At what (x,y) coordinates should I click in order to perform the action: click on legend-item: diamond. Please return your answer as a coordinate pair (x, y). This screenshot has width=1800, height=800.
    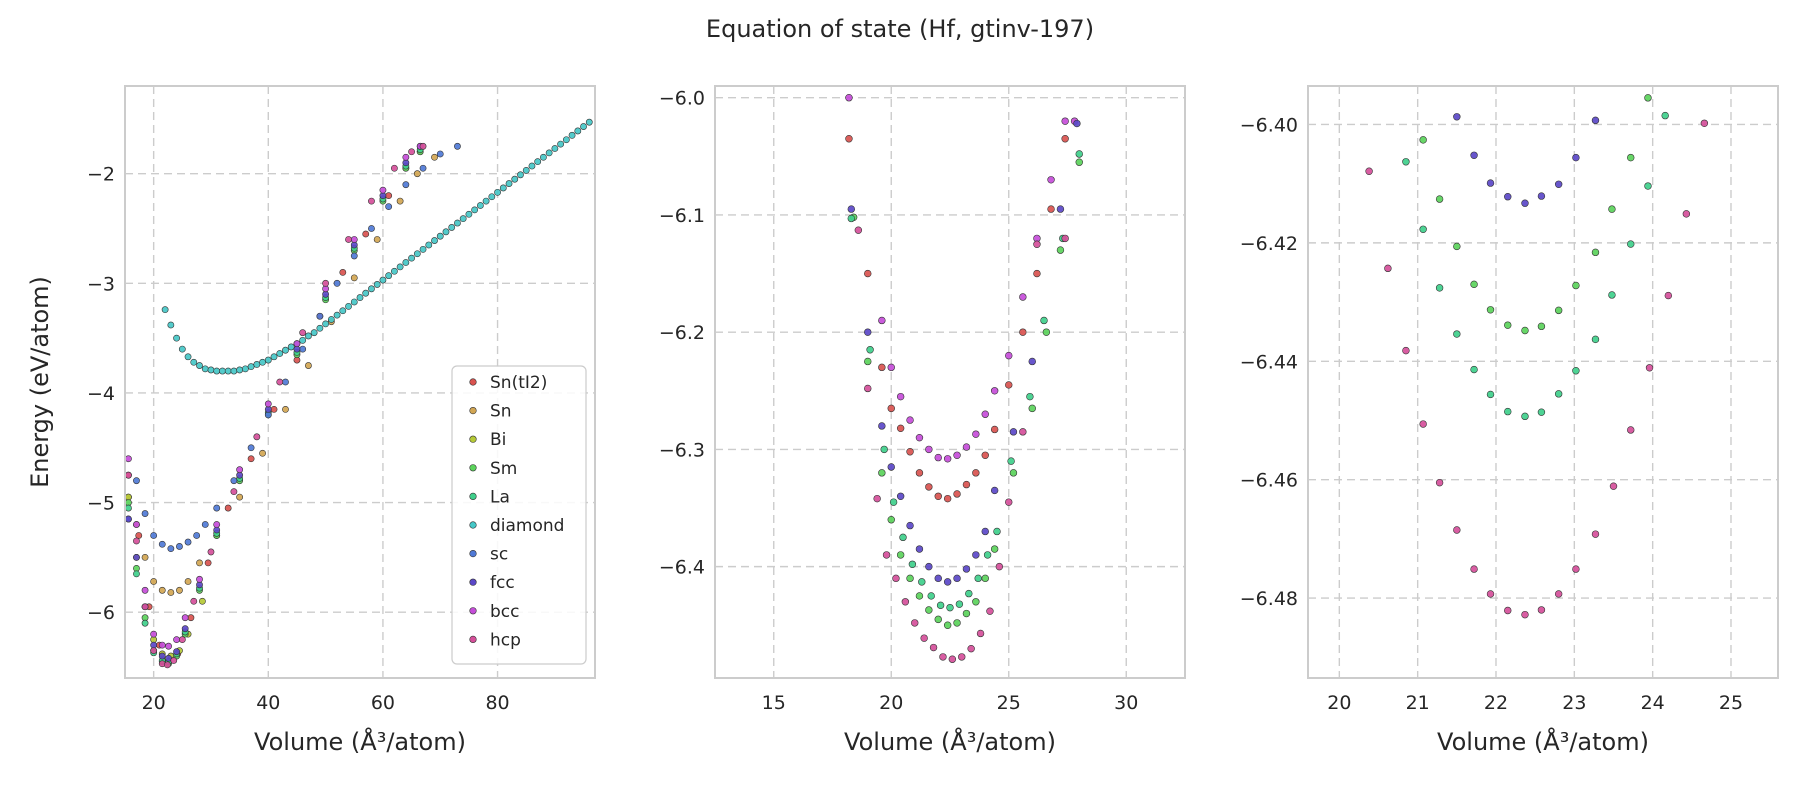
    Looking at the image, I should click on (516, 526).